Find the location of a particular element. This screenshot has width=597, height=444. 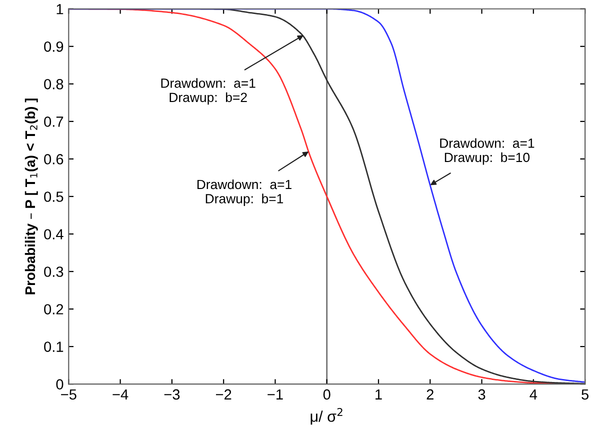

annotation: Drawdown: a=1 Drawup: b=2 is located at coordinates (208, 91).